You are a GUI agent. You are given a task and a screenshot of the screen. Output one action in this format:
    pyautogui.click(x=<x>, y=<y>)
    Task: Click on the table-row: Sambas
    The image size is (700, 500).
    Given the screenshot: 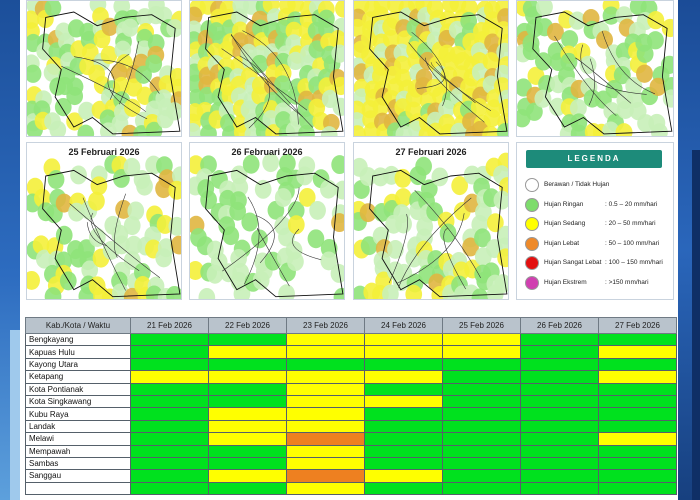 What is the action you would take?
    pyautogui.click(x=351, y=463)
    